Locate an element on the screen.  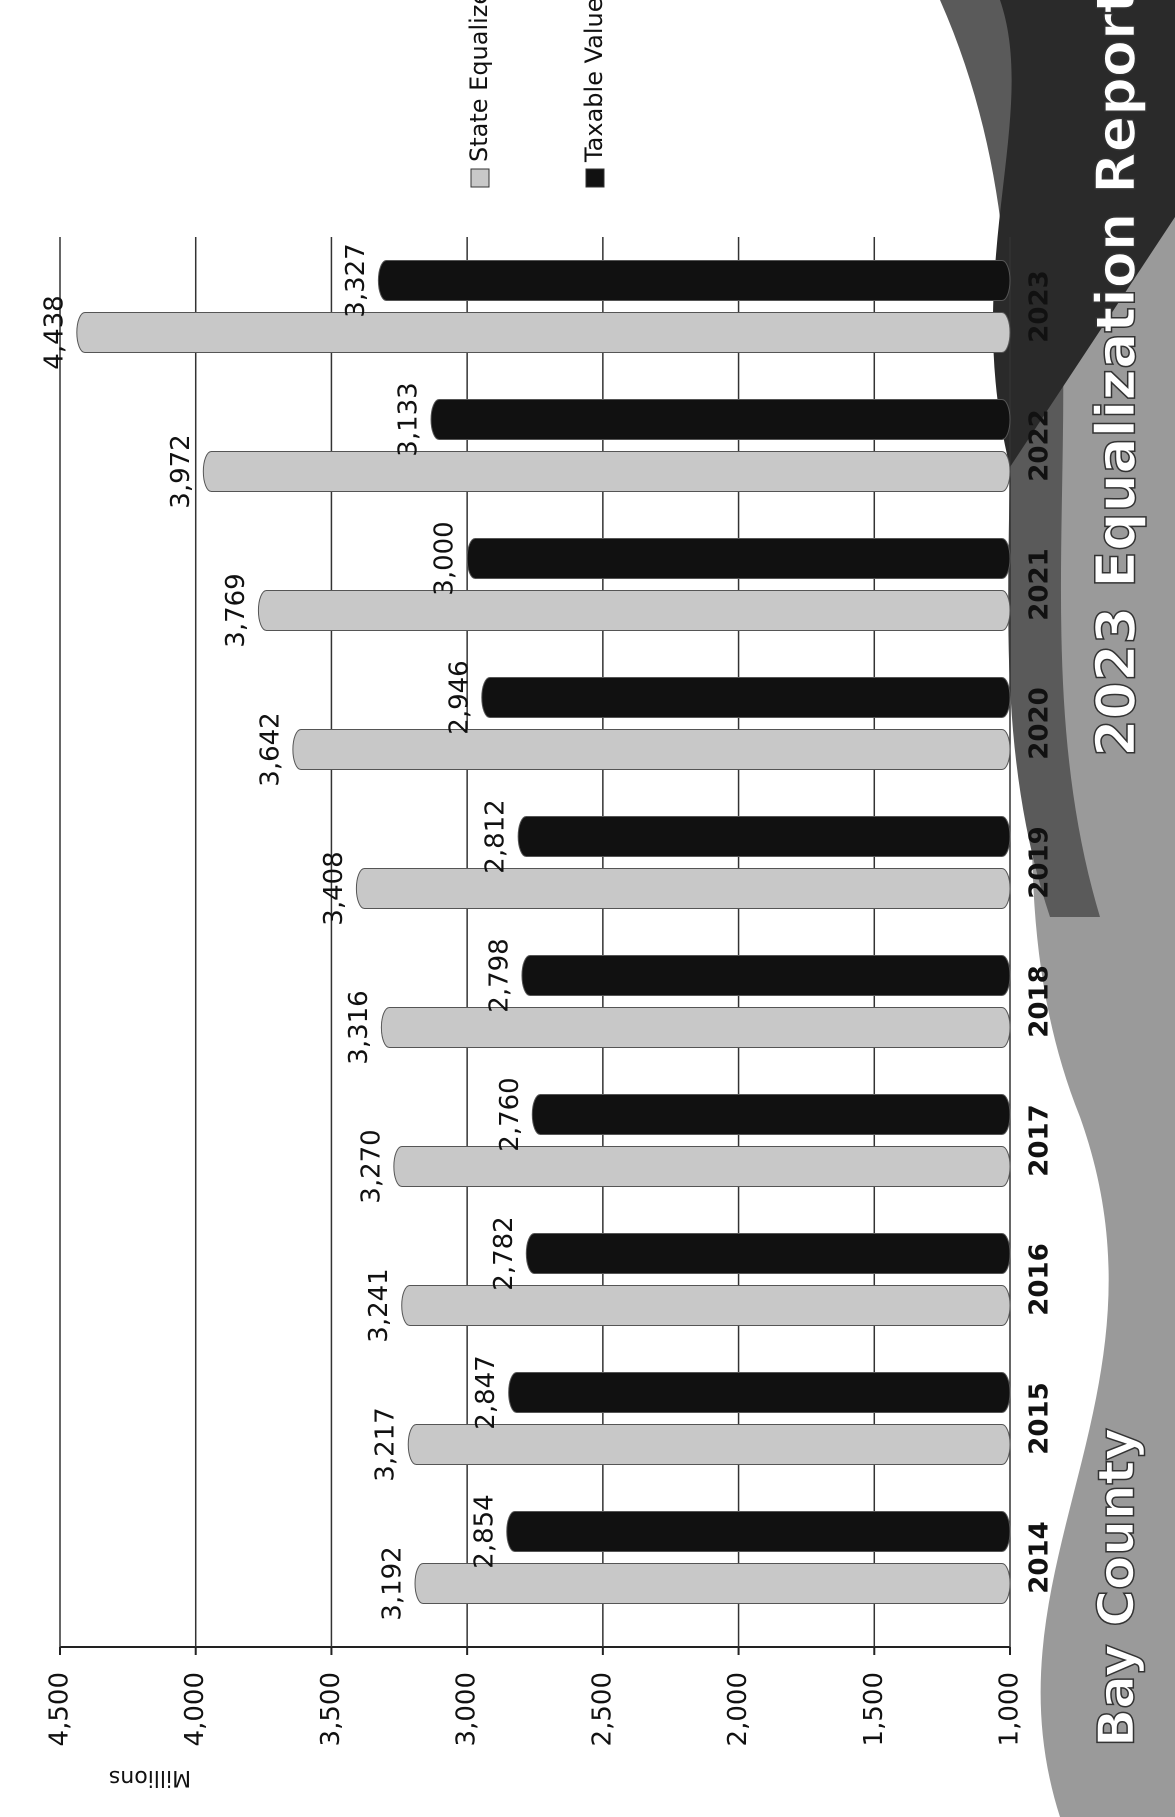
y-tick-label: 3,500 is located at coordinates (331, 1709).